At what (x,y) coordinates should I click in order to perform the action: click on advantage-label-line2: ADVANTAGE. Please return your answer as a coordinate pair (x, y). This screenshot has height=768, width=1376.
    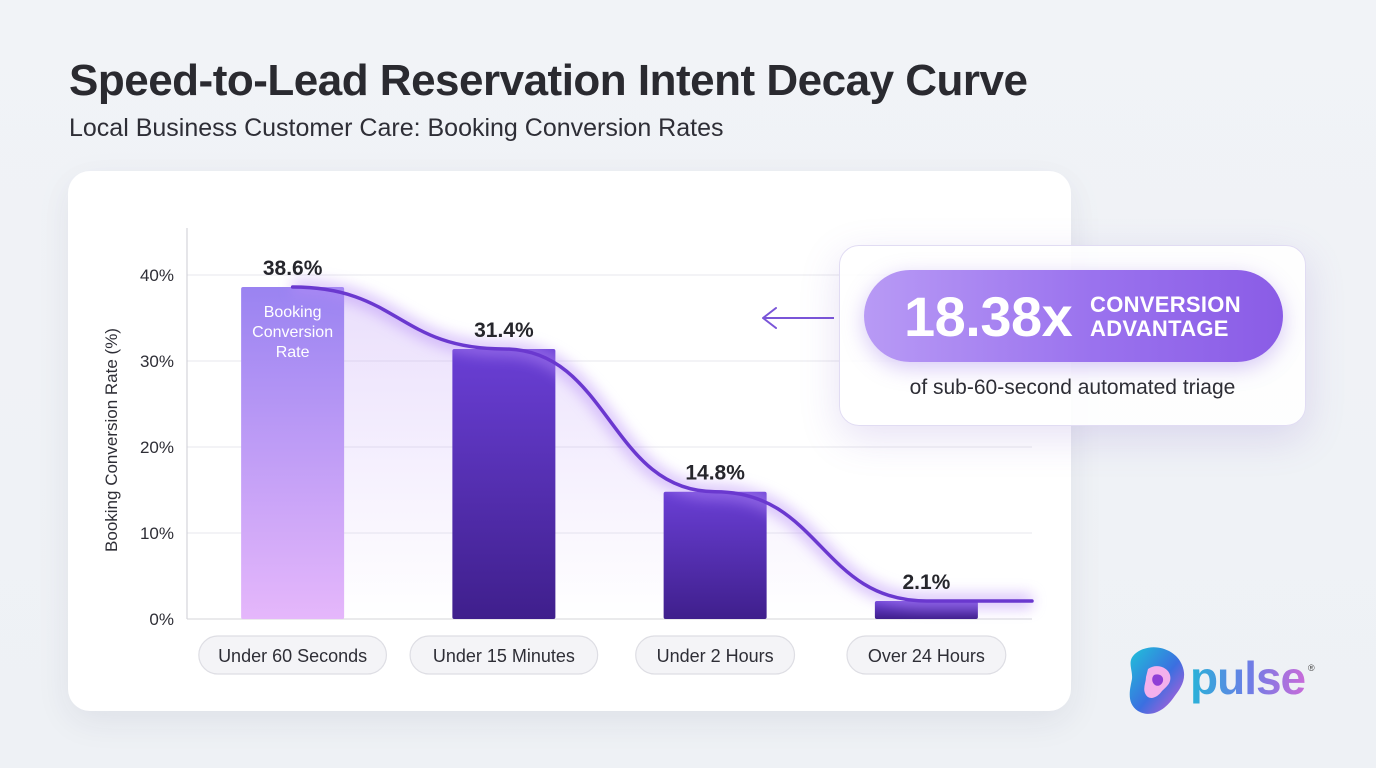
    Looking at the image, I should click on (1159, 328).